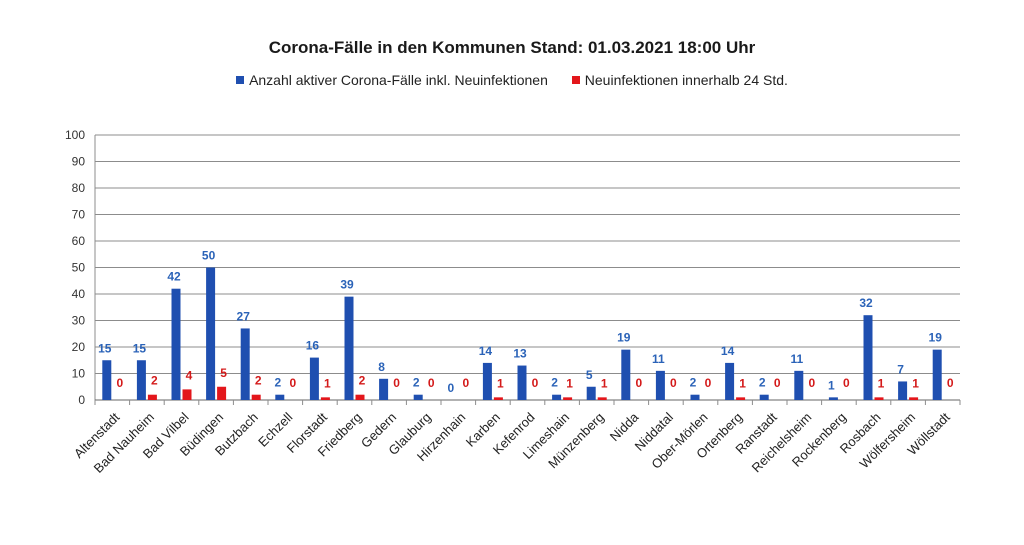  I want to click on legend-label-new-infections: Neuinfektionen innerhalb 24 Std., so click(686, 80).